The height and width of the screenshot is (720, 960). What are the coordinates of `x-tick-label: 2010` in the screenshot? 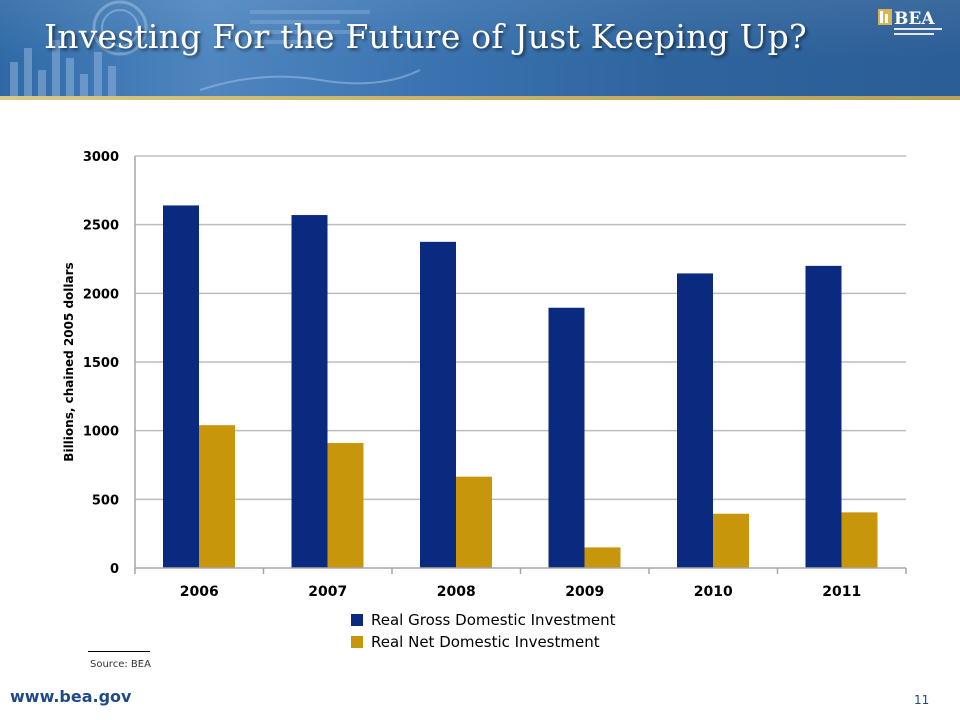 It's located at (713, 592).